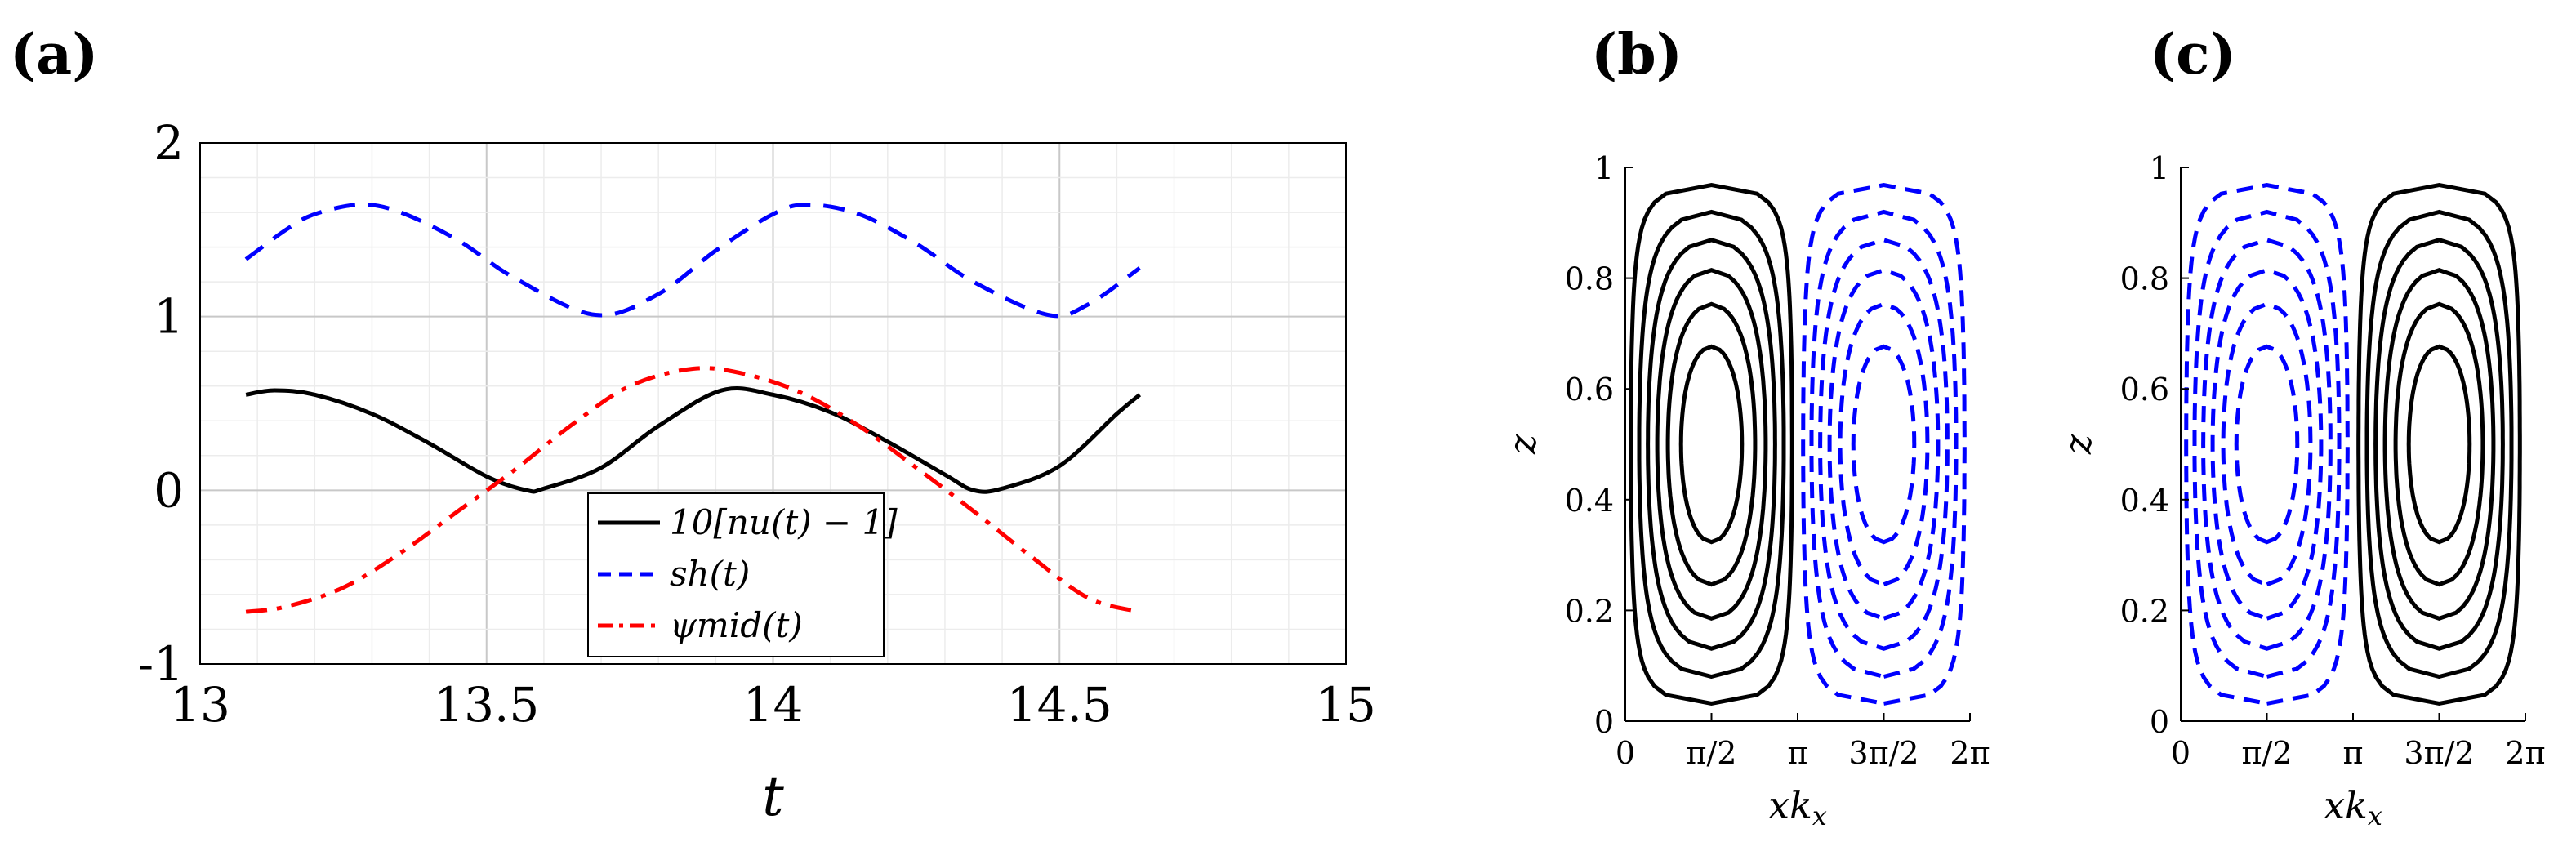 The width and height of the screenshot is (2576, 851). What do you see at coordinates (200, 705) in the screenshot?
I see `x-tick-label: 13` at bounding box center [200, 705].